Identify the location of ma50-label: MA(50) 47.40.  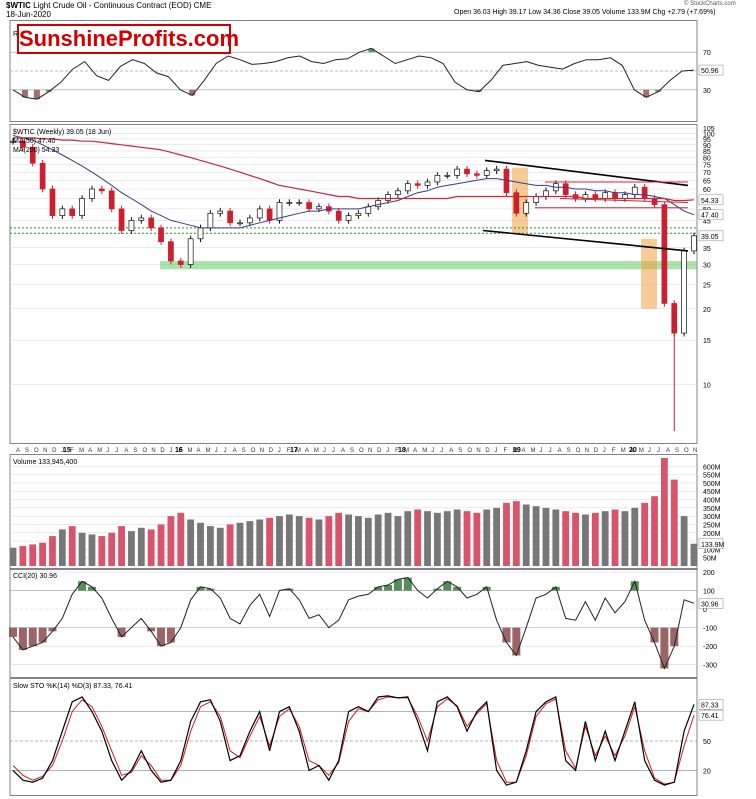
(34, 141).